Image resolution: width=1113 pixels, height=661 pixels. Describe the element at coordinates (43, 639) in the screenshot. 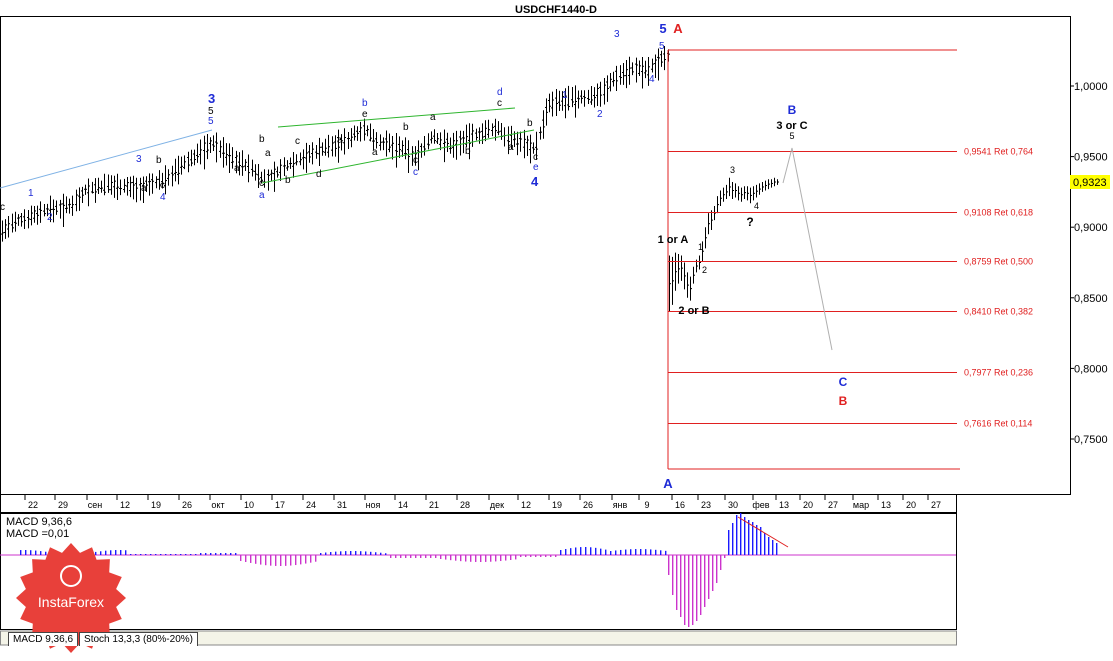

I see `tab-macd: MACD 9,36,6` at that location.